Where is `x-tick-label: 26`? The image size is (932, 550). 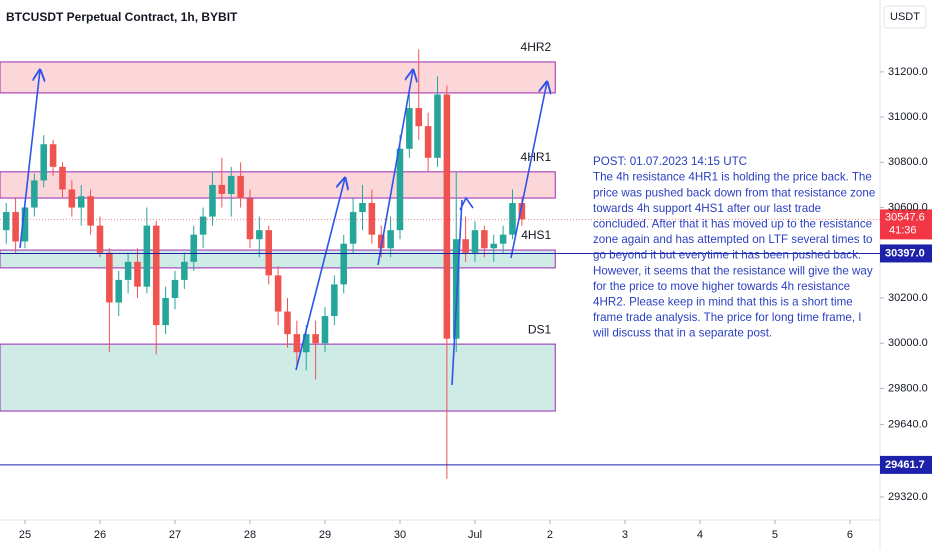 x-tick-label: 26 is located at coordinates (100, 535).